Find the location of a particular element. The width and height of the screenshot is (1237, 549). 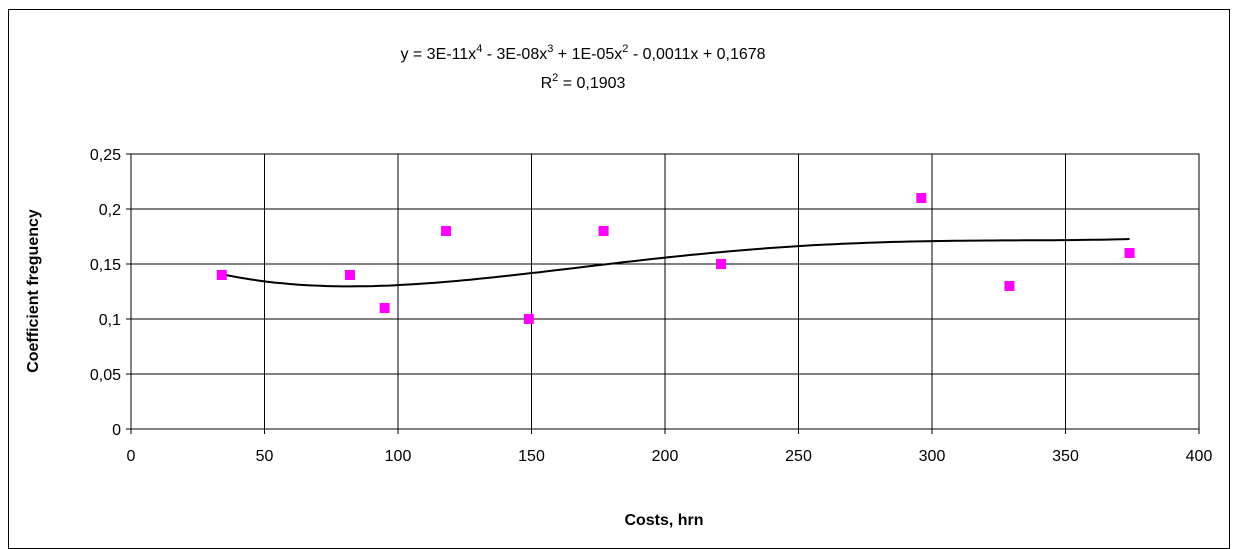

y-tick-label: 0,15 is located at coordinates (105, 265).